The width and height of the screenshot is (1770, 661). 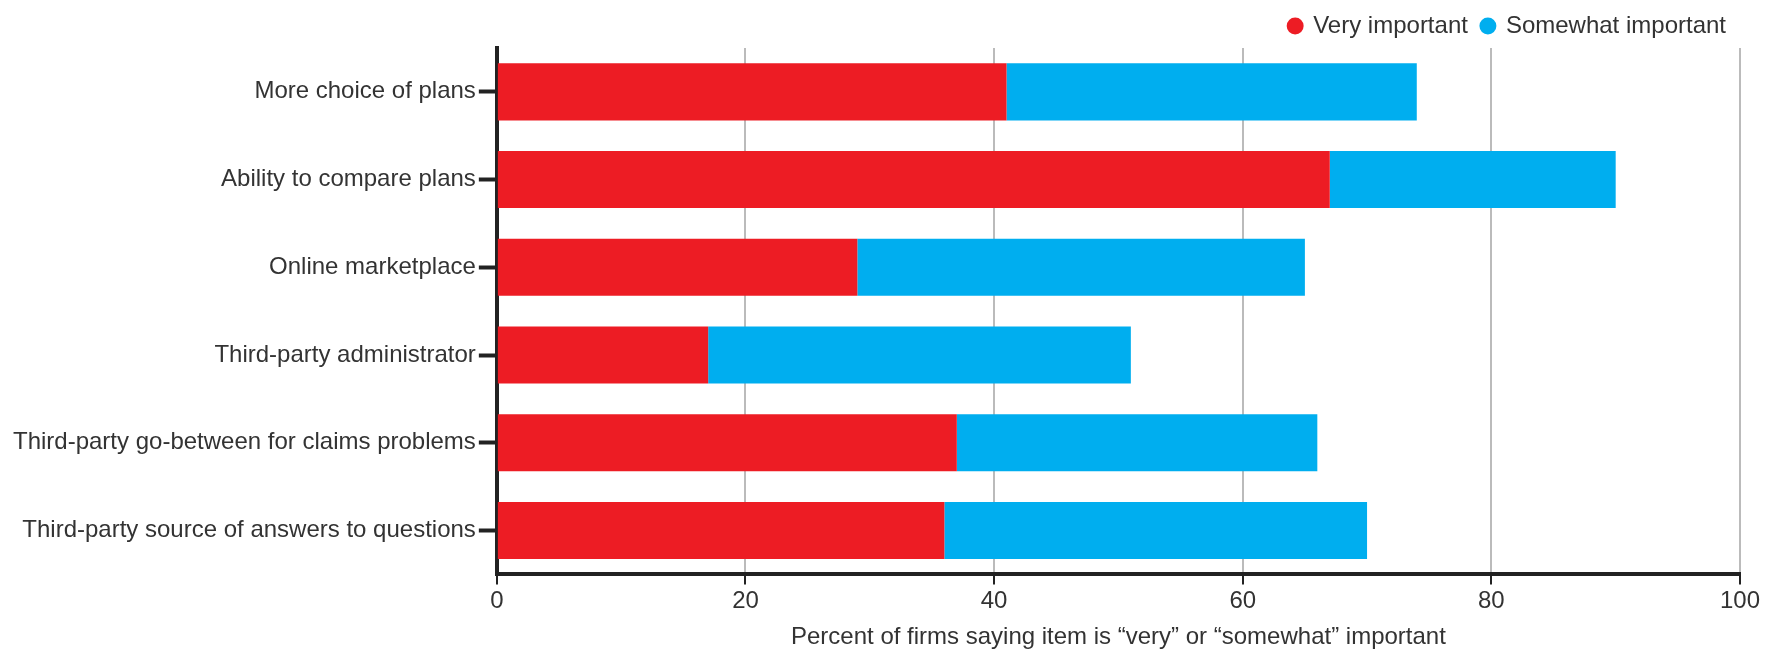 I want to click on x-tick-label: 60, so click(x=1243, y=600).